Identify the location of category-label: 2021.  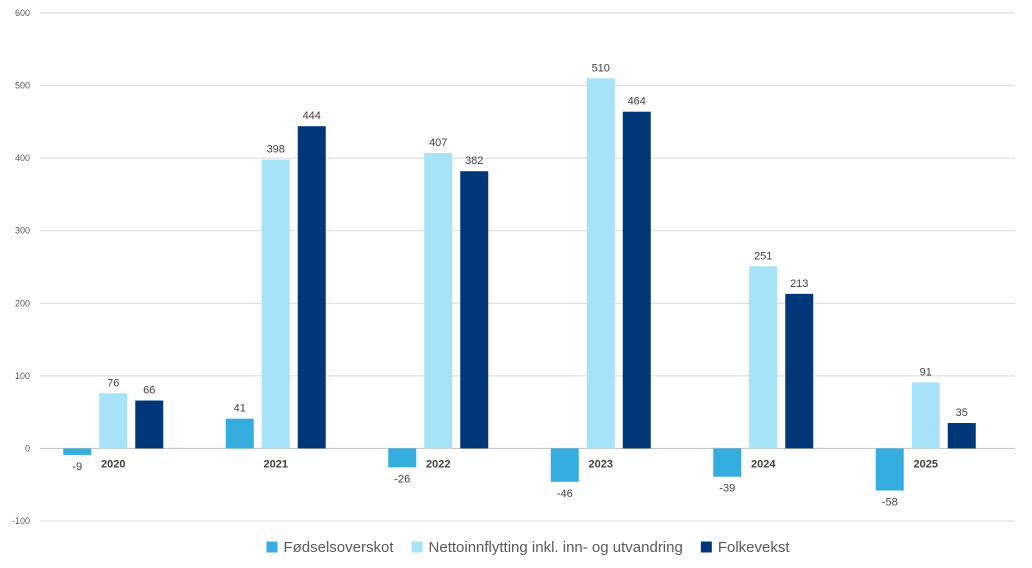
(276, 464).